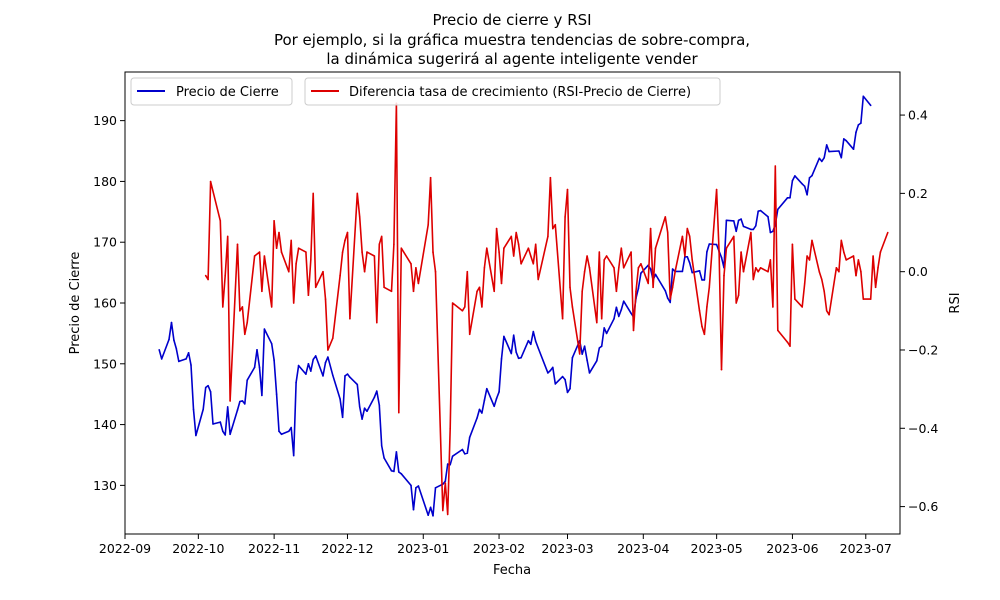 This screenshot has width=1000, height=600. Describe the element at coordinates (567, 548) in the screenshot. I see `x-tick-label-6: 2023-03` at that location.